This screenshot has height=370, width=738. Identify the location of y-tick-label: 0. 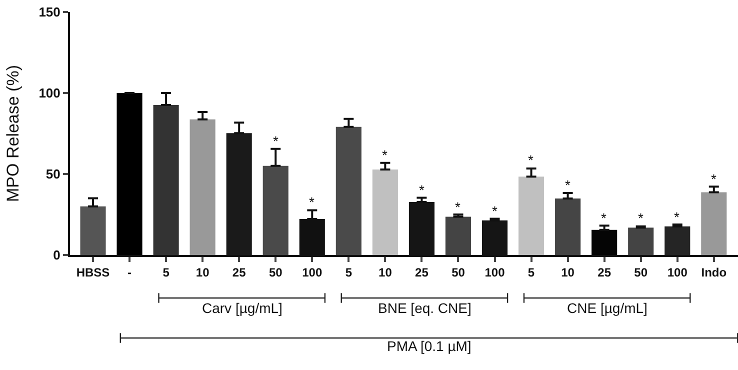
(56, 255).